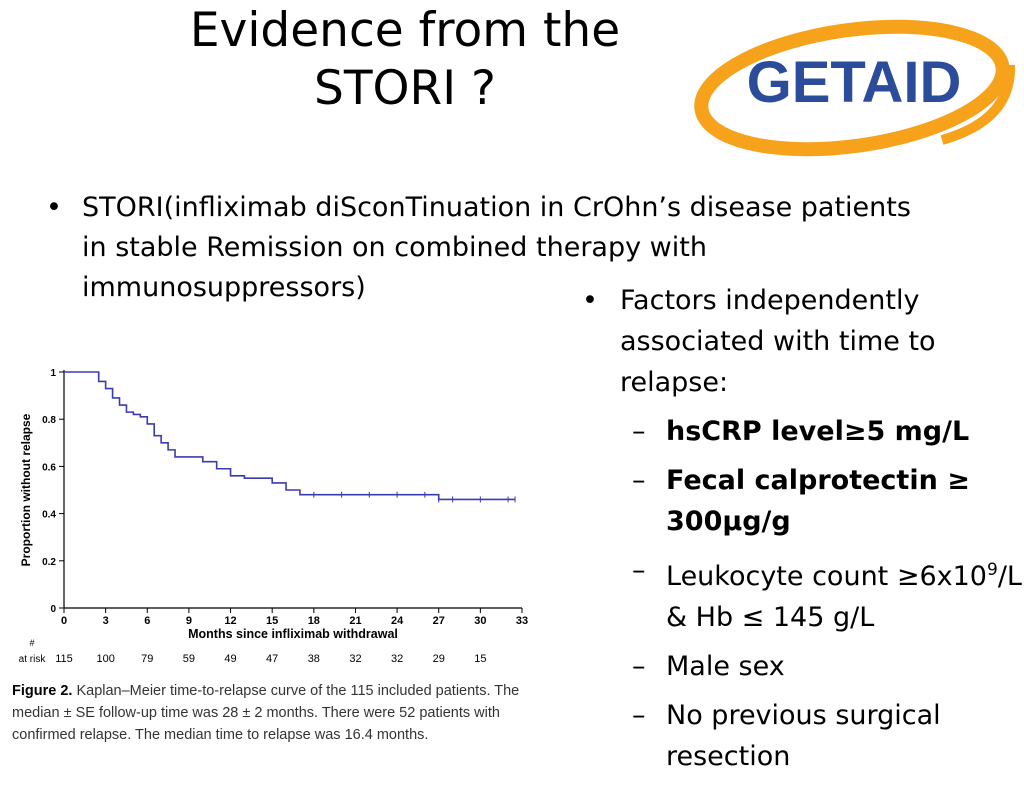 The width and height of the screenshot is (1024, 785). What do you see at coordinates (105, 659) in the screenshot?
I see `at-risk-value: 100` at bounding box center [105, 659].